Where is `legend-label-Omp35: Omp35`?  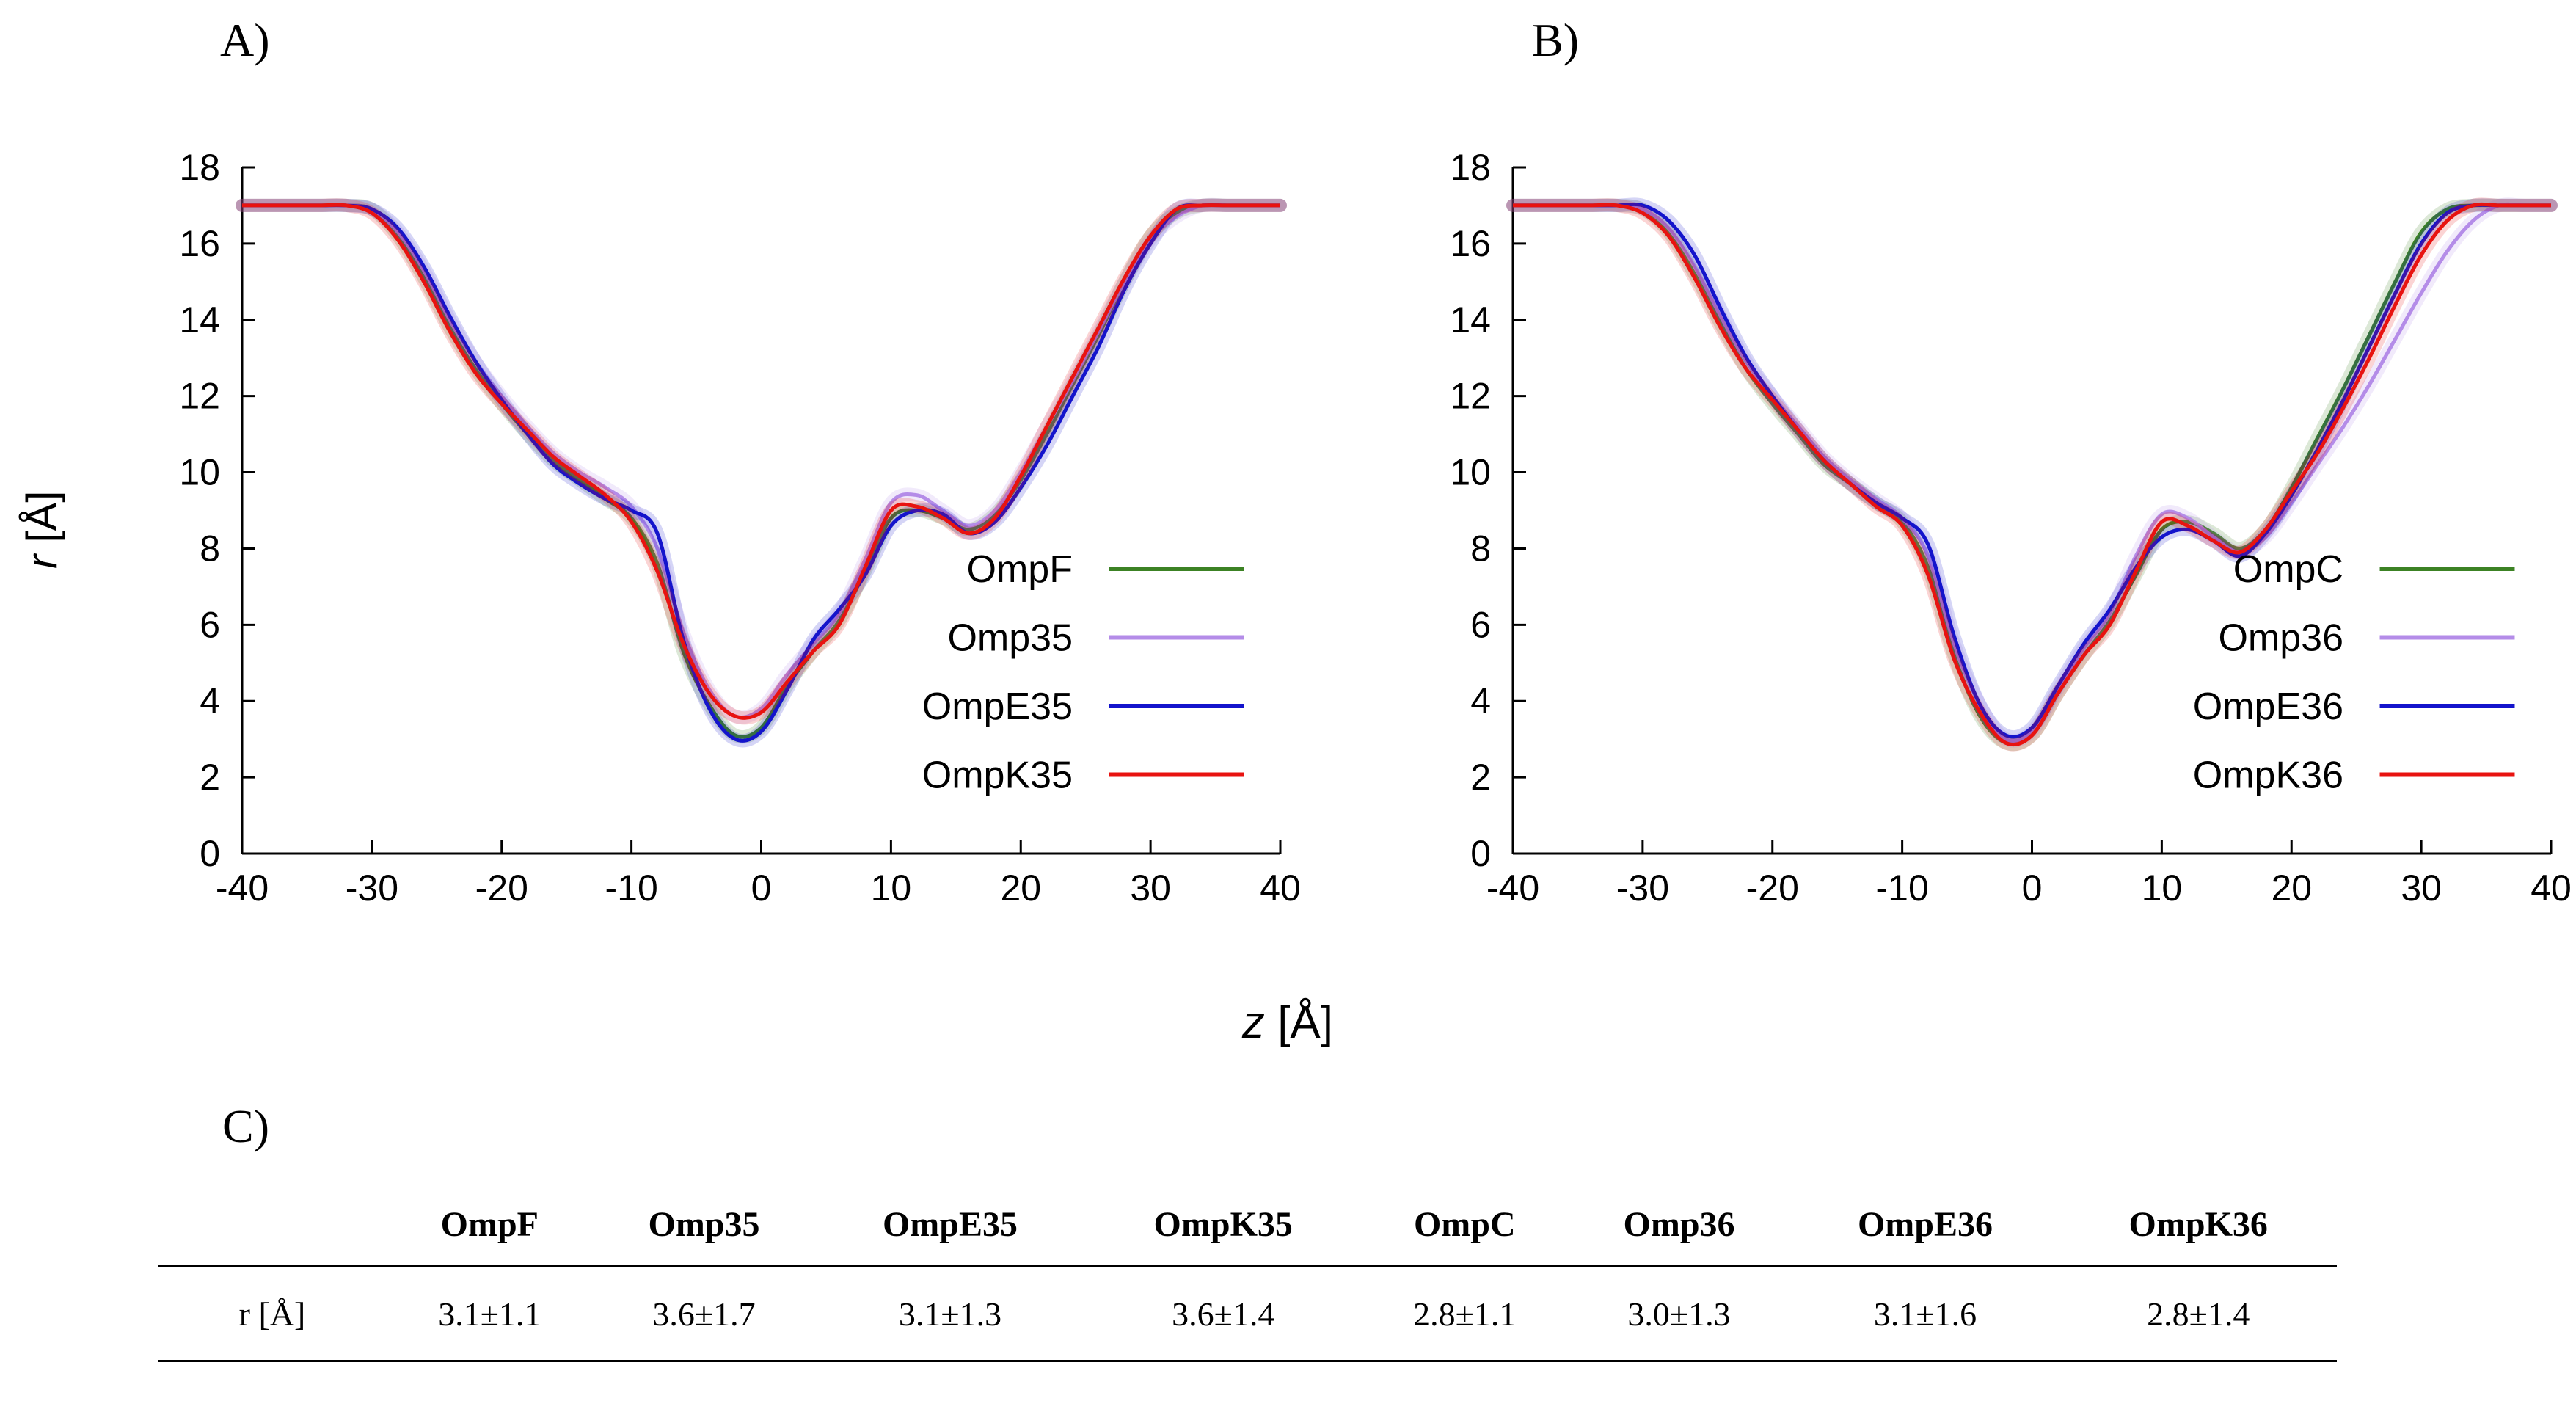
legend-label-Omp35: Omp35 is located at coordinates (1010, 637).